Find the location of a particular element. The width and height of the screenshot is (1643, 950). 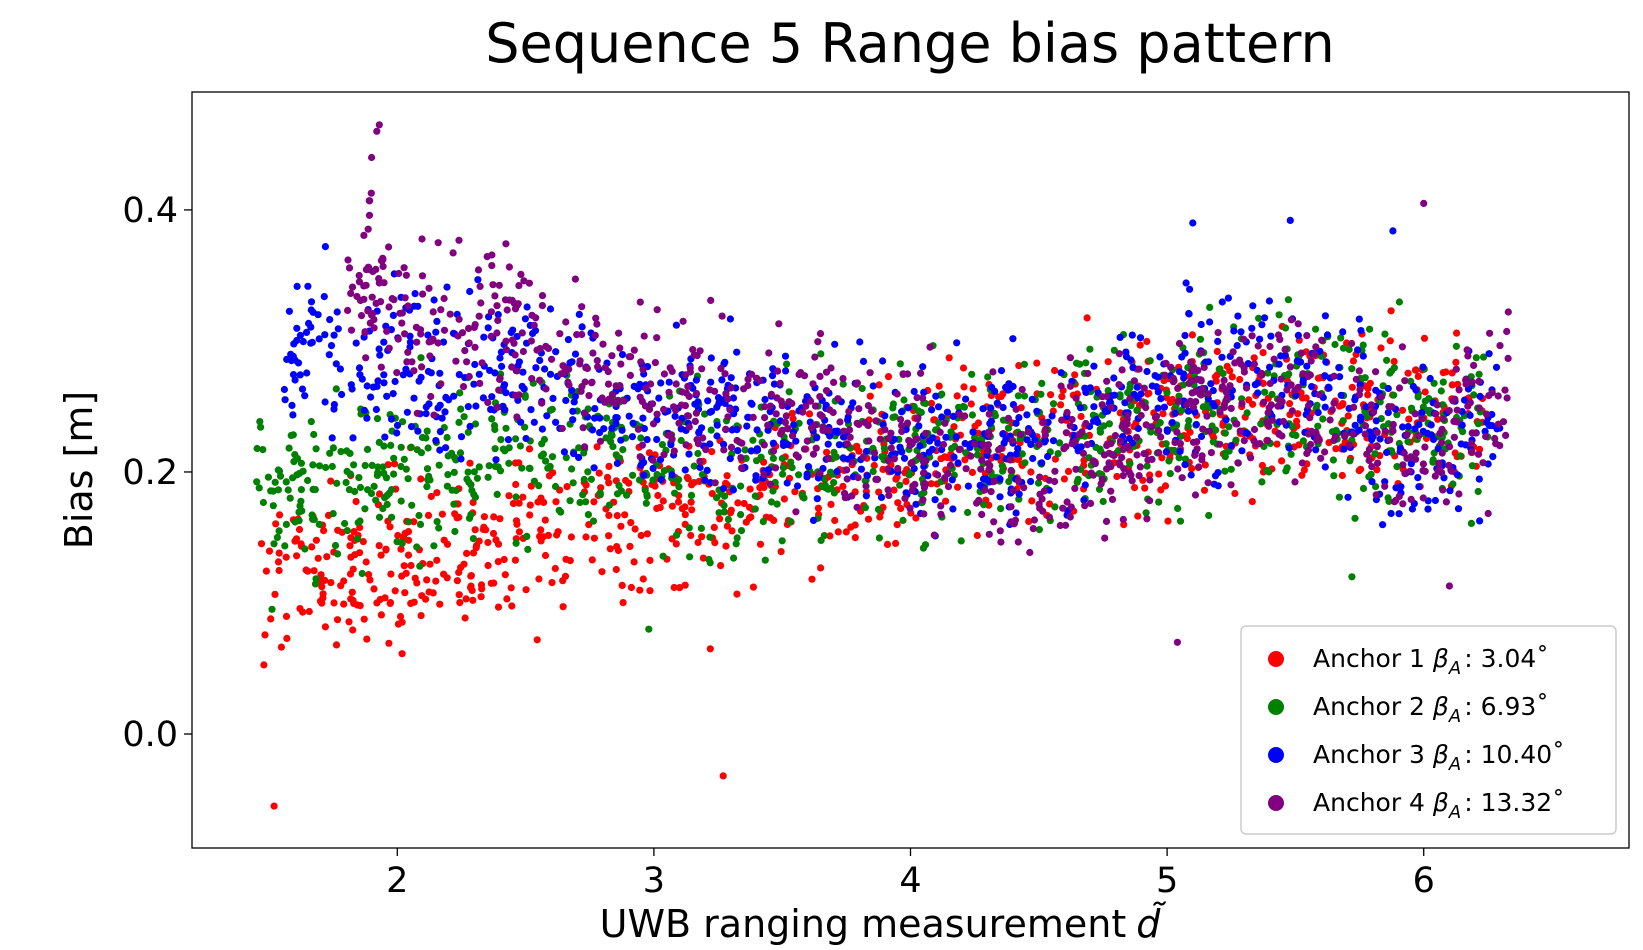

legend-beta: β is located at coordinates (1440, 754).